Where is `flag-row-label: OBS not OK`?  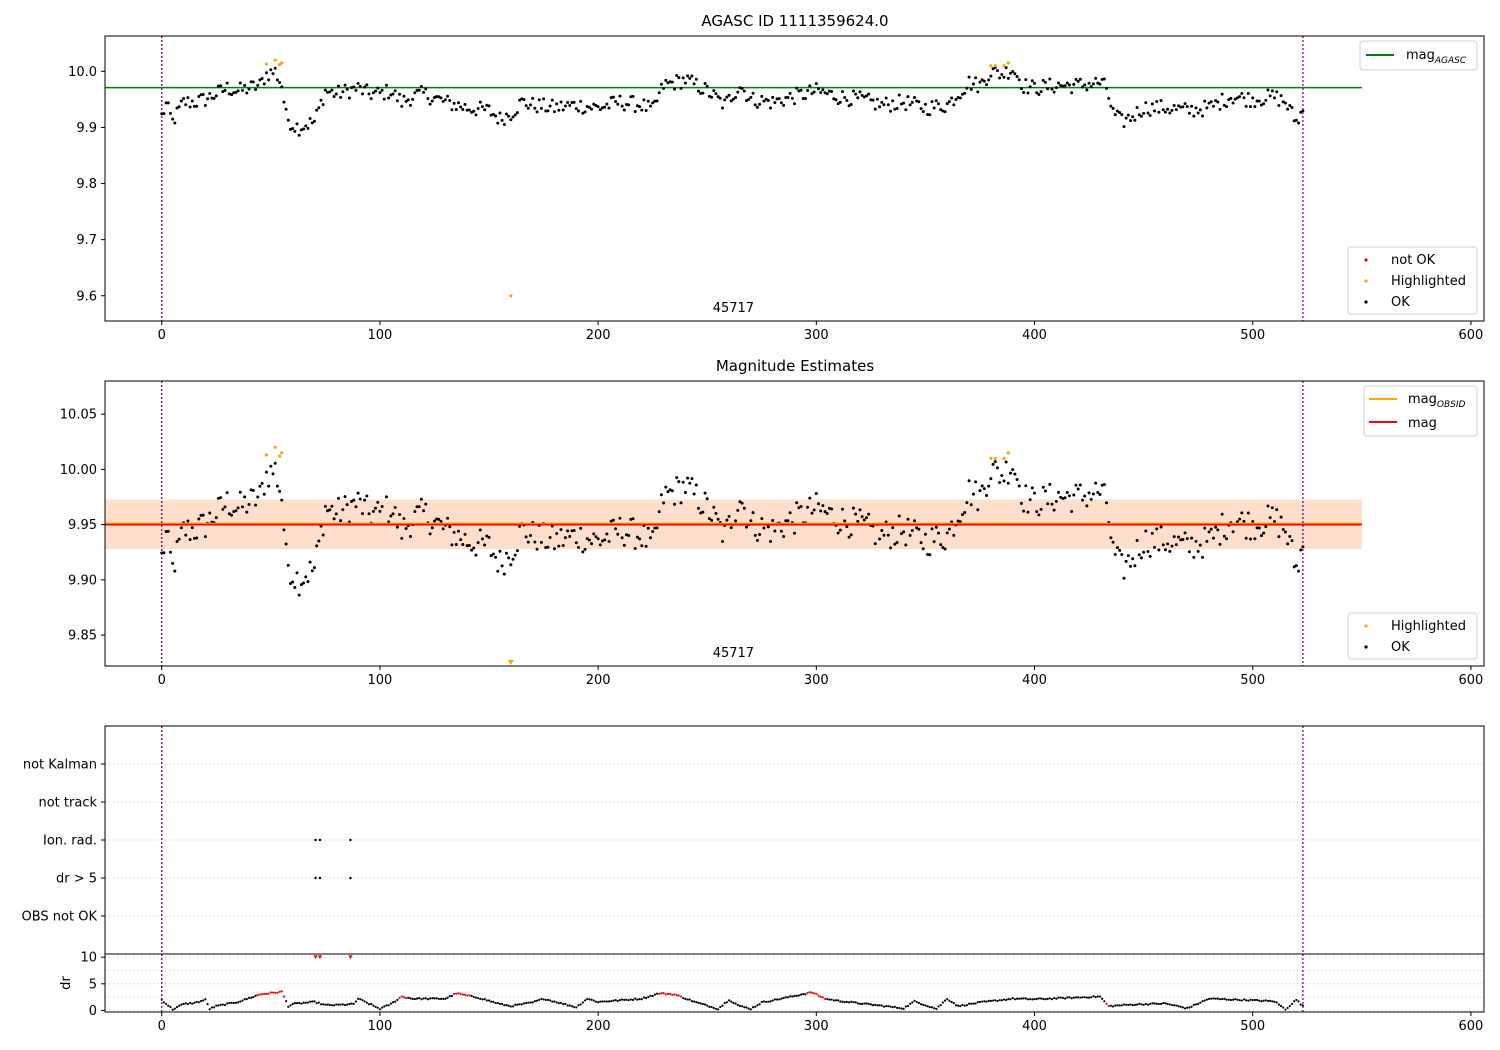
flag-row-label: OBS not OK is located at coordinates (60, 917).